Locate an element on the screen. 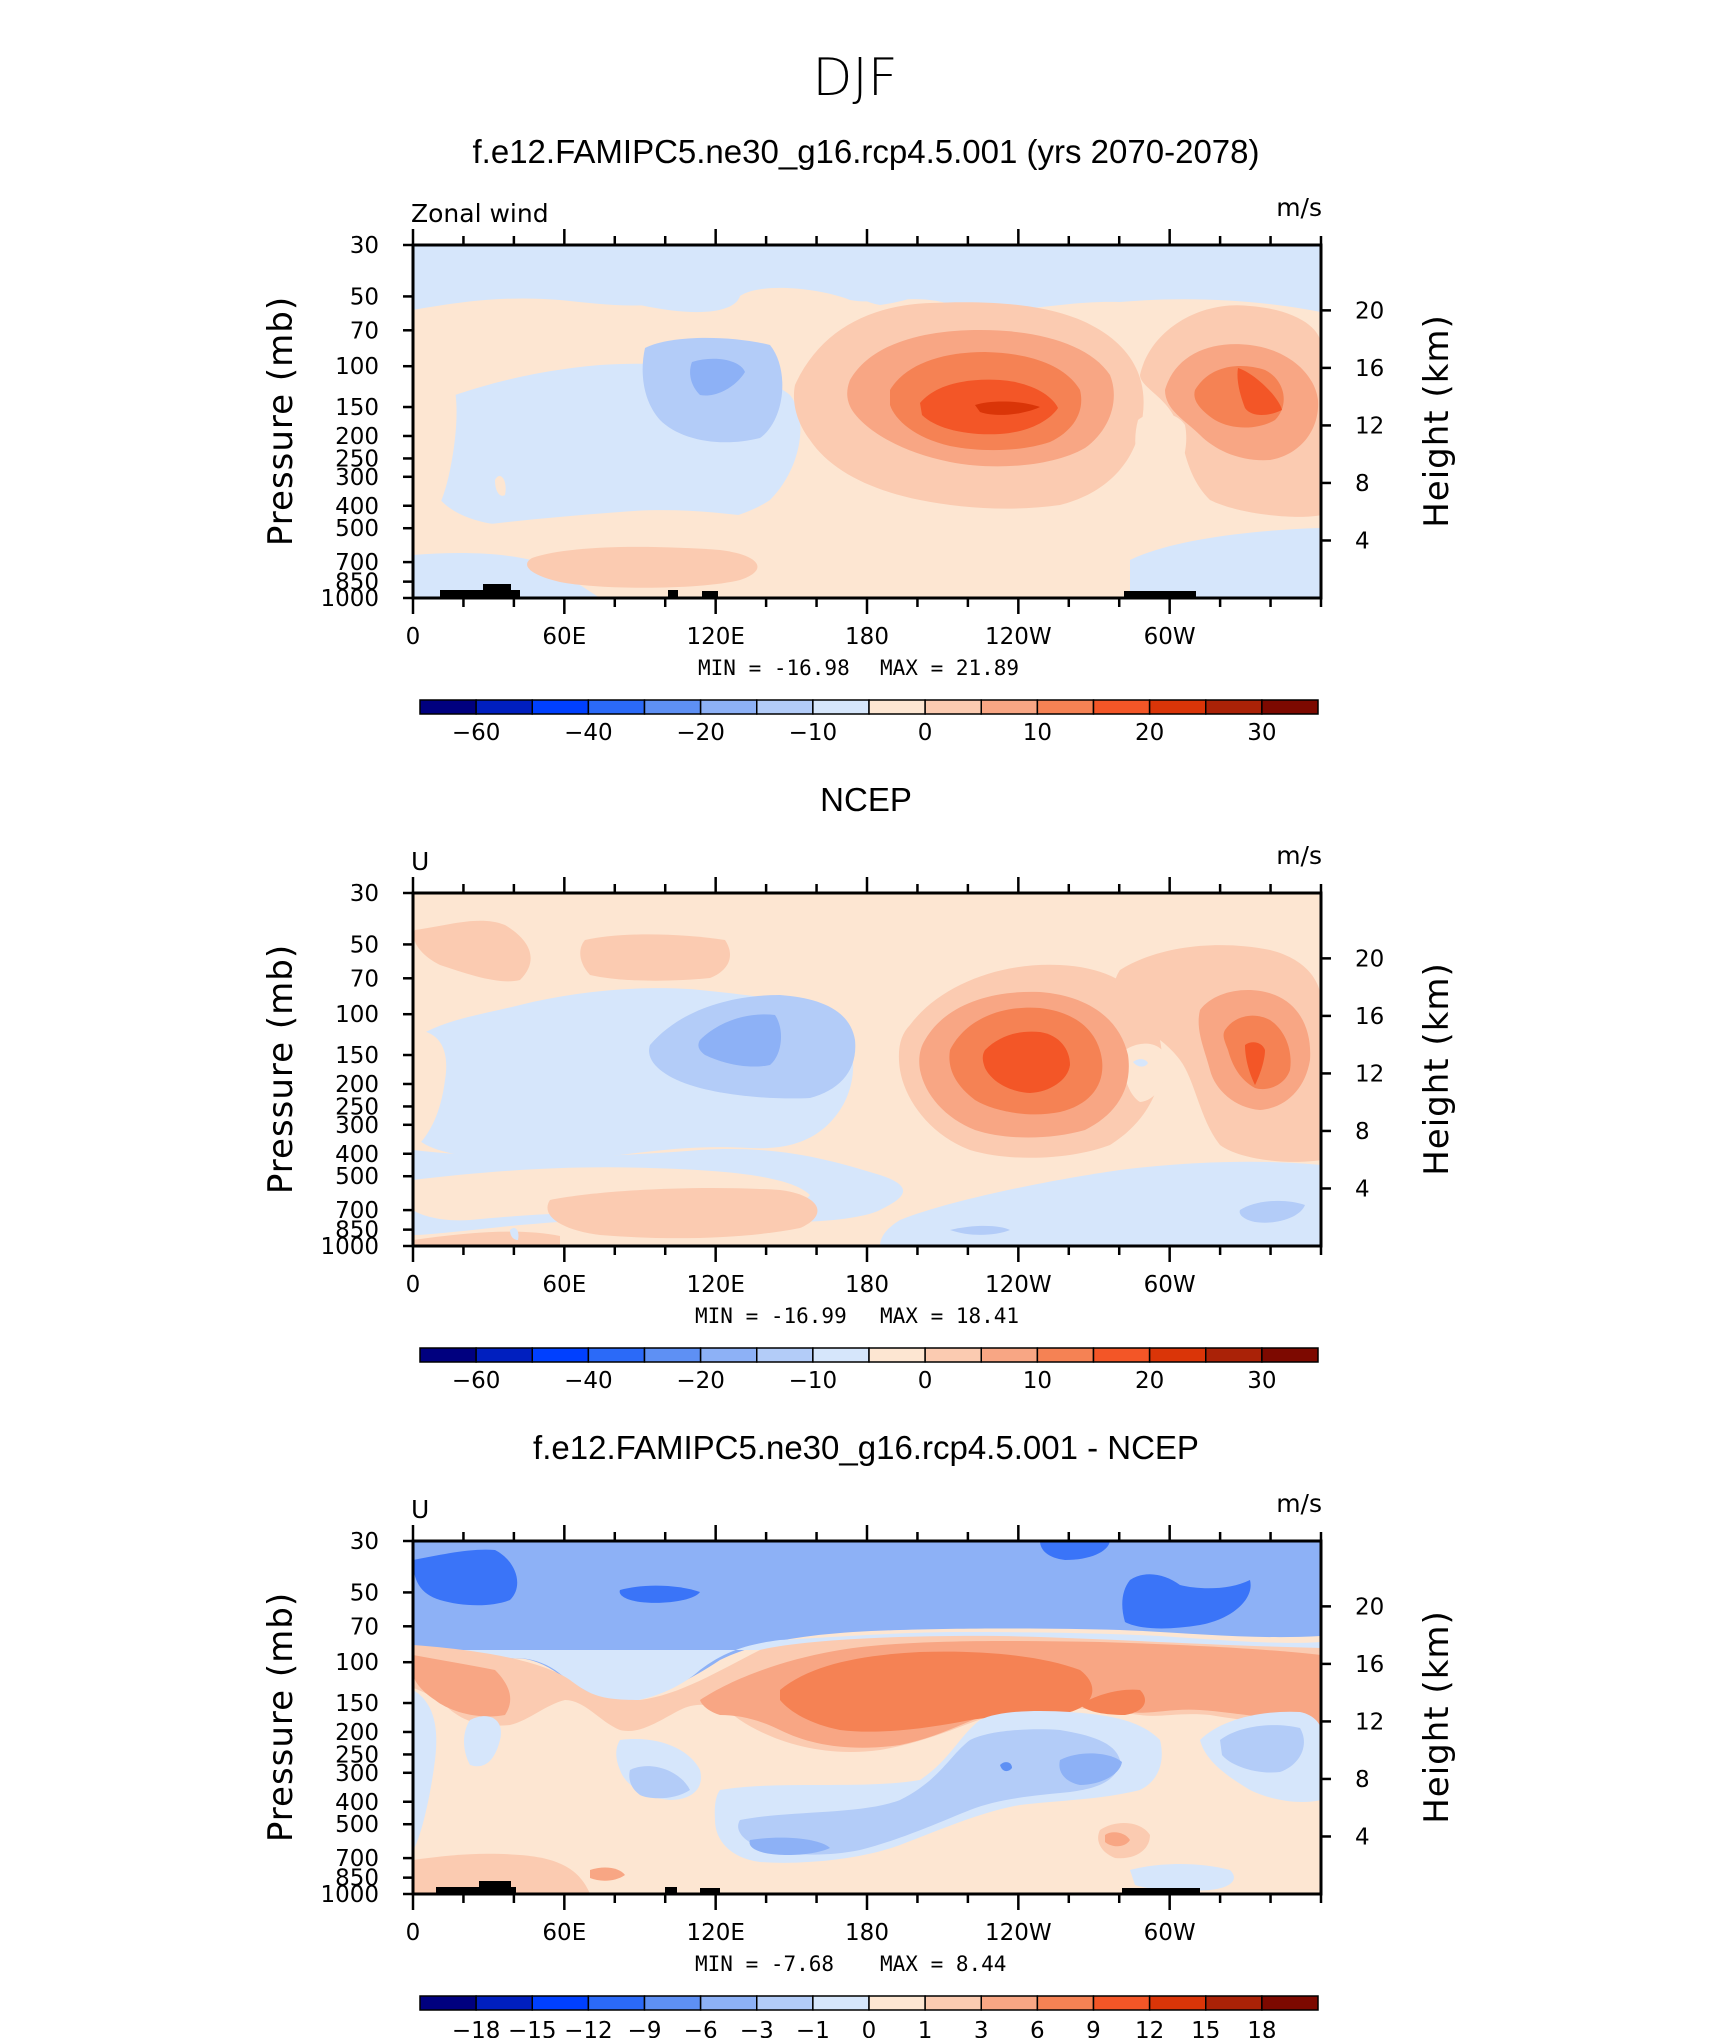  panel-title: f.e12.FAMIPC5.ne30_g16.rcp4.5.001 - NCEP is located at coordinates (866, 1447).